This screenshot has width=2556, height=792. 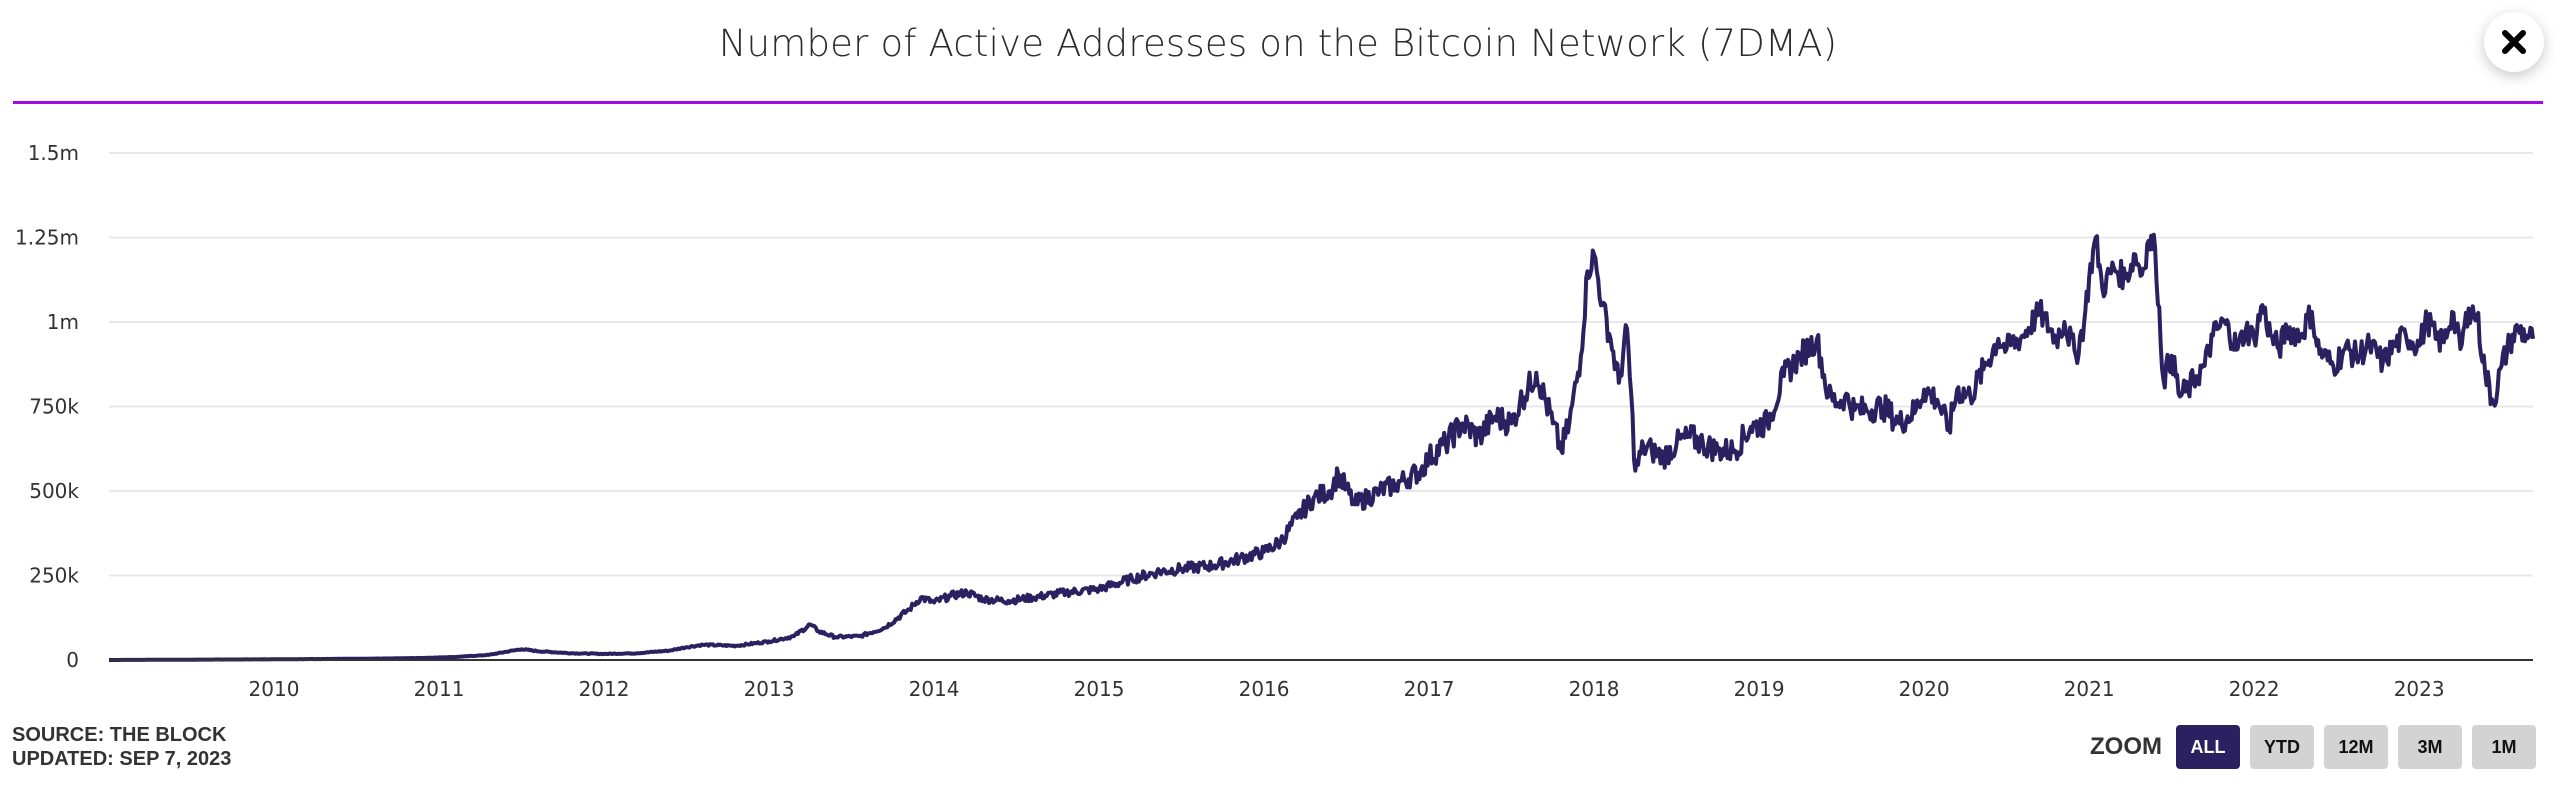 What do you see at coordinates (121, 747) in the screenshot?
I see `source-note: SOURCE: THE BLOCK UPDATED: SEP 7, 2023` at bounding box center [121, 747].